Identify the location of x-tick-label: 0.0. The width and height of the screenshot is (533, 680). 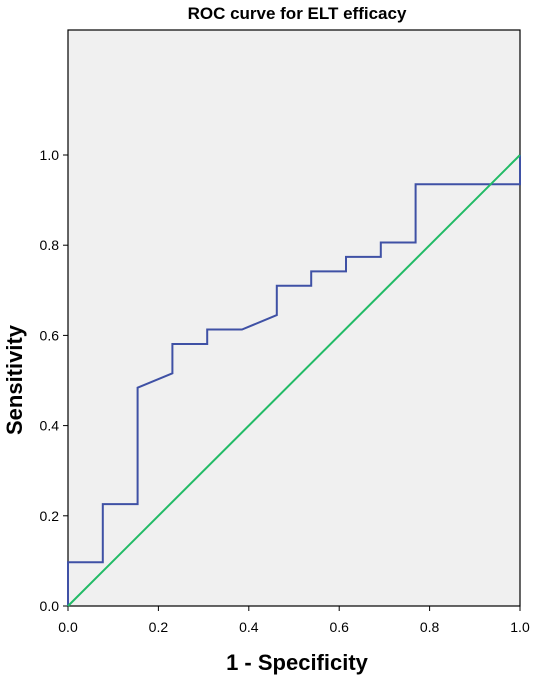
(68, 627).